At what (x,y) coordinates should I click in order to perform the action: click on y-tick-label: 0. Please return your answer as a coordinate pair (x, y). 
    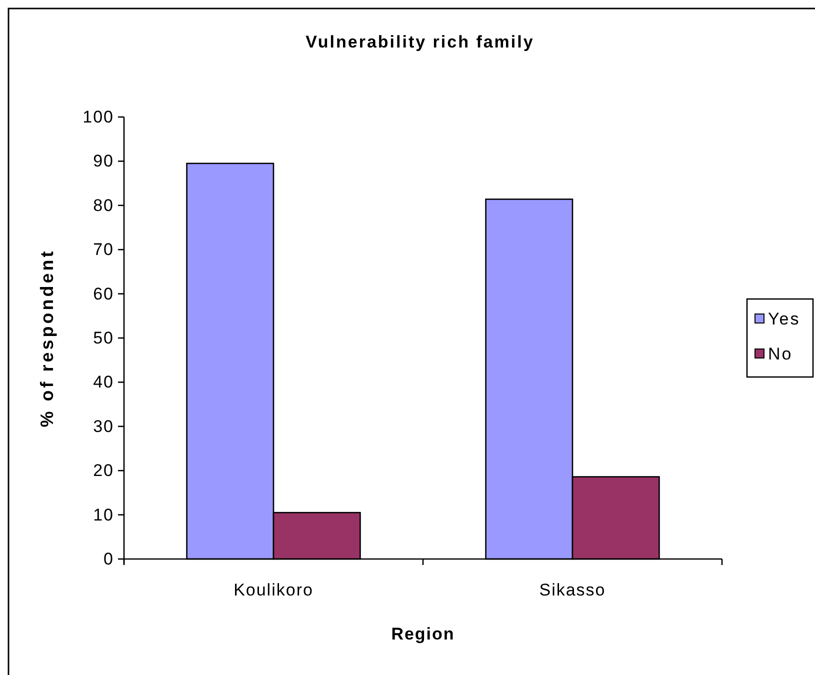
    Looking at the image, I should click on (109, 559).